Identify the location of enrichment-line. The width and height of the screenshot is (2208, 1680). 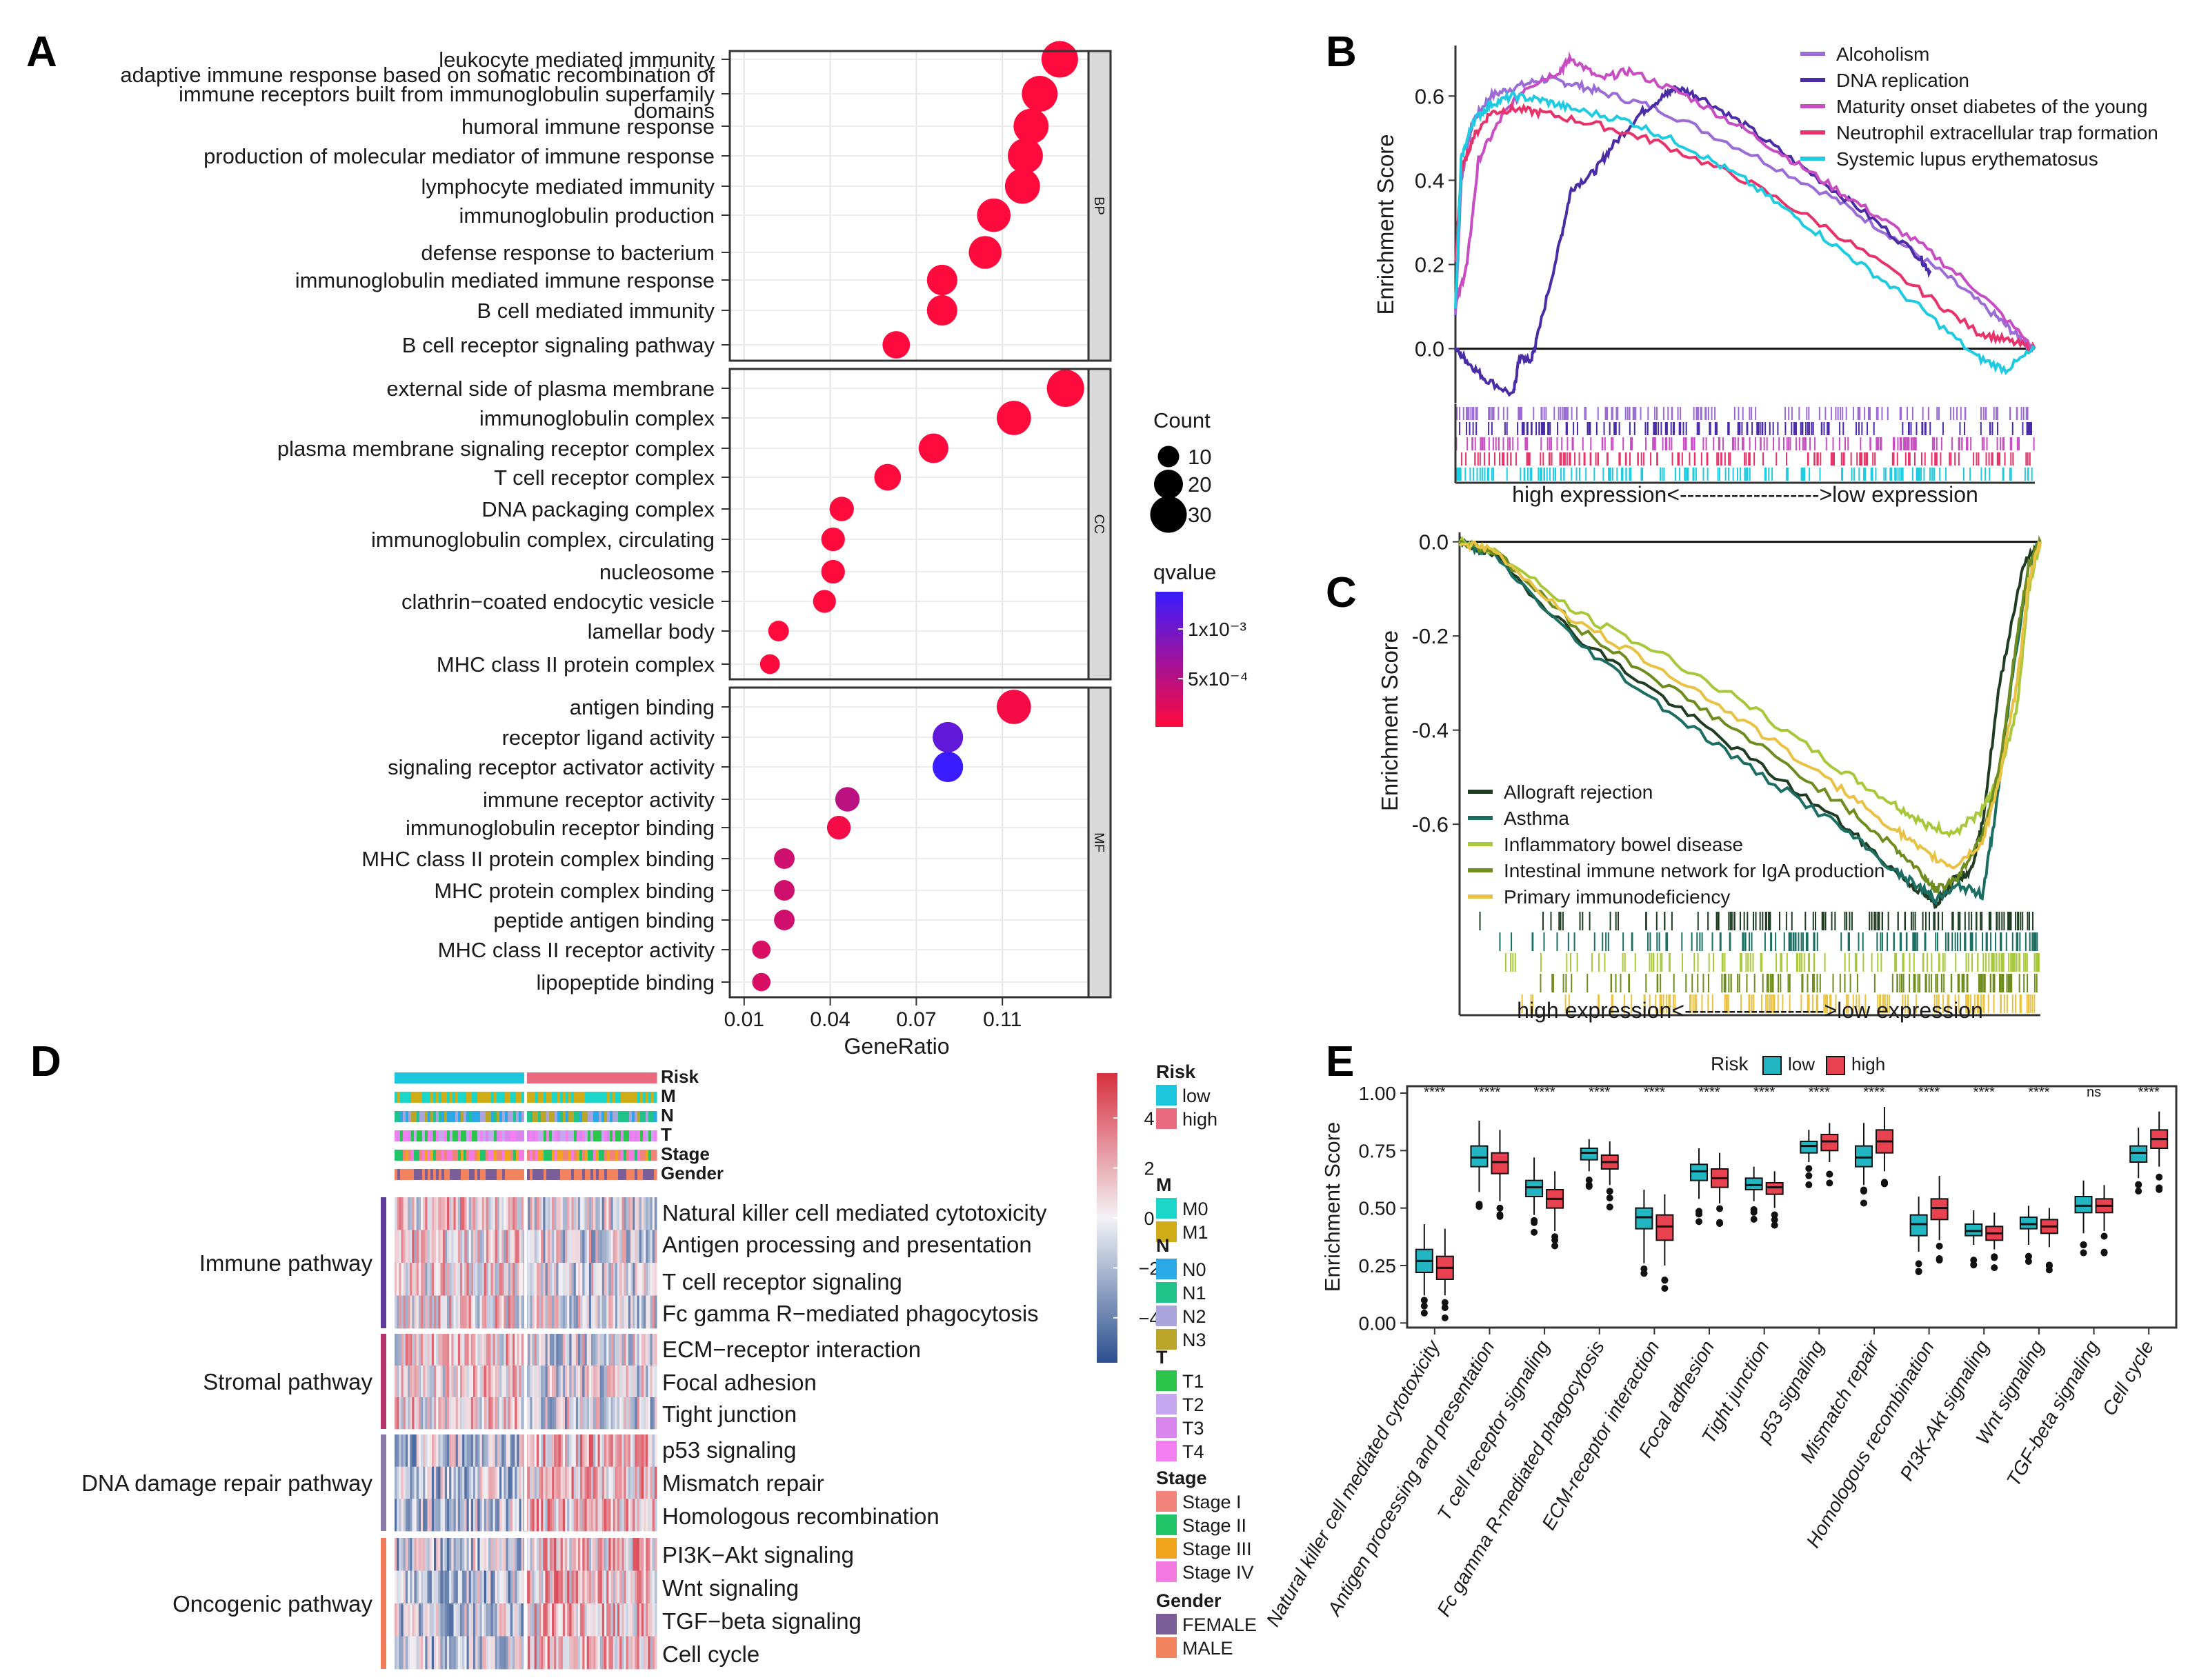
(1750, 687).